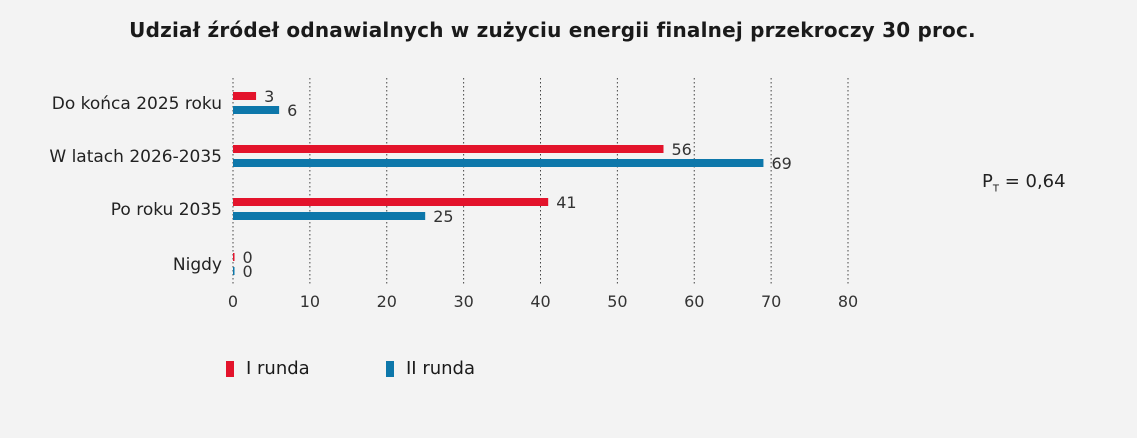 The width and height of the screenshot is (1137, 438). What do you see at coordinates (987, 181) in the screenshot?
I see `statistic-symbol: P` at bounding box center [987, 181].